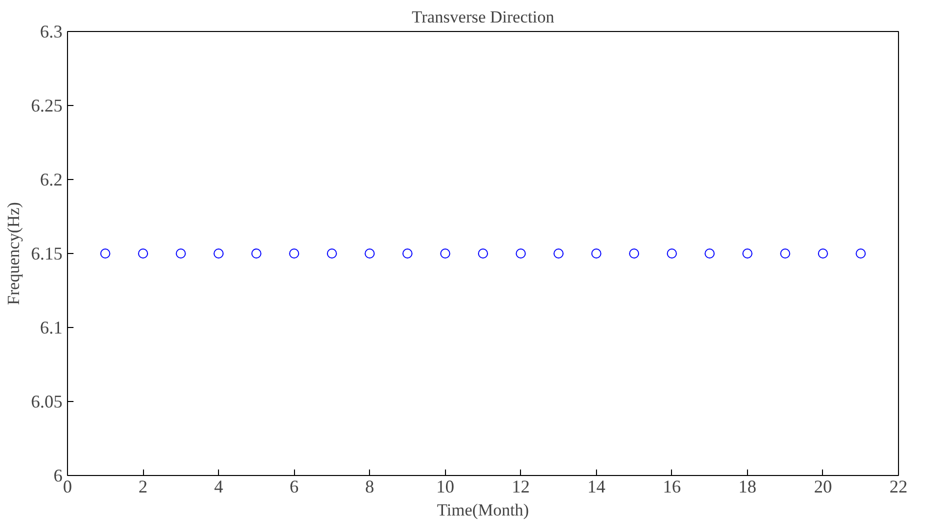 The width and height of the screenshot is (928, 530). I want to click on y-axis-title: Frequency(Hz), so click(13, 253).